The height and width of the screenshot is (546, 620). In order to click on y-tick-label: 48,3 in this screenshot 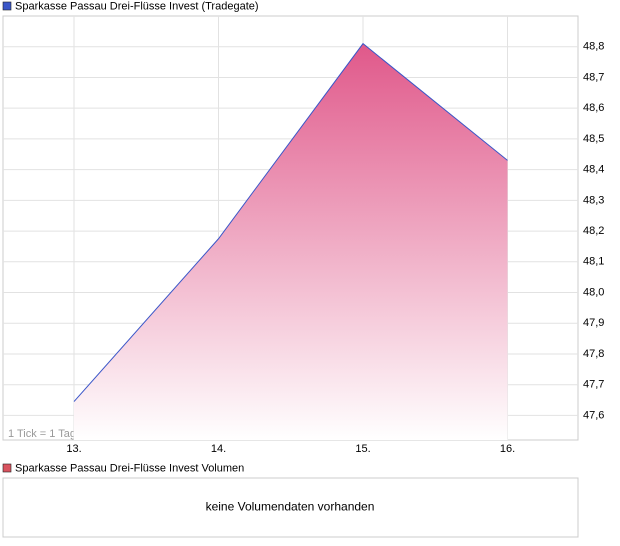, I will do `click(593, 200)`.